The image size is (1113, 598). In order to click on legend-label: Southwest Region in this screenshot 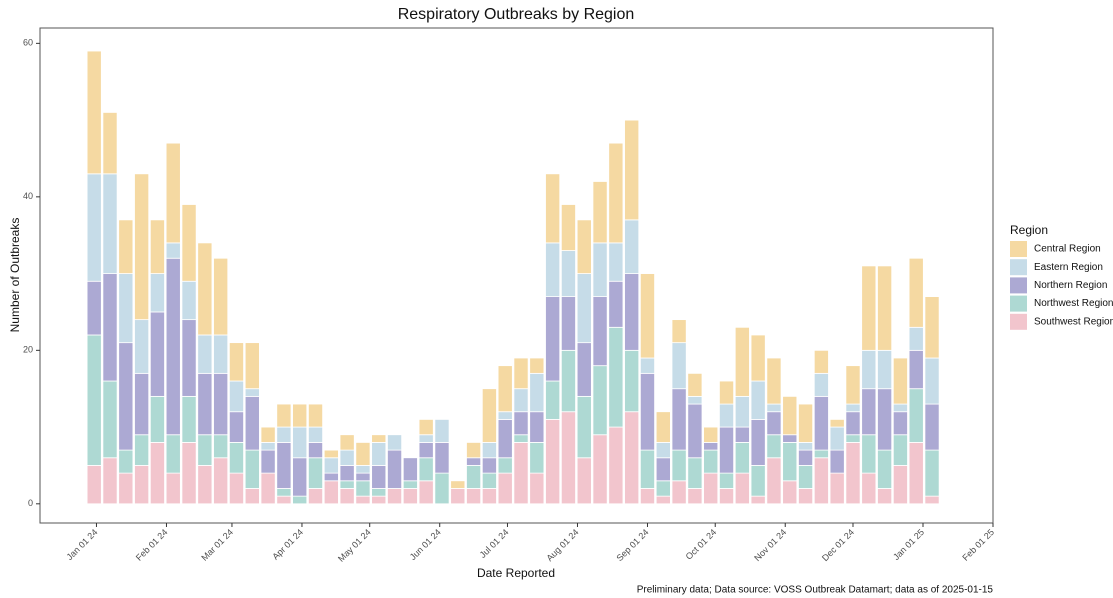, I will do `click(1073, 321)`.